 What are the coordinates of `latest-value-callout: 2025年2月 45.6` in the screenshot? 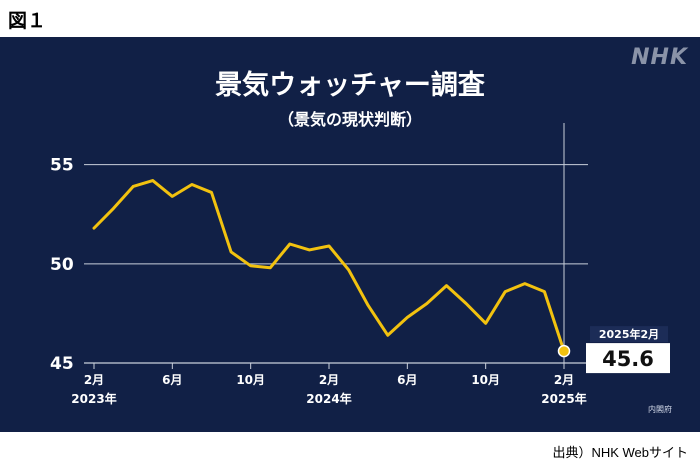 It's located at (628, 350).